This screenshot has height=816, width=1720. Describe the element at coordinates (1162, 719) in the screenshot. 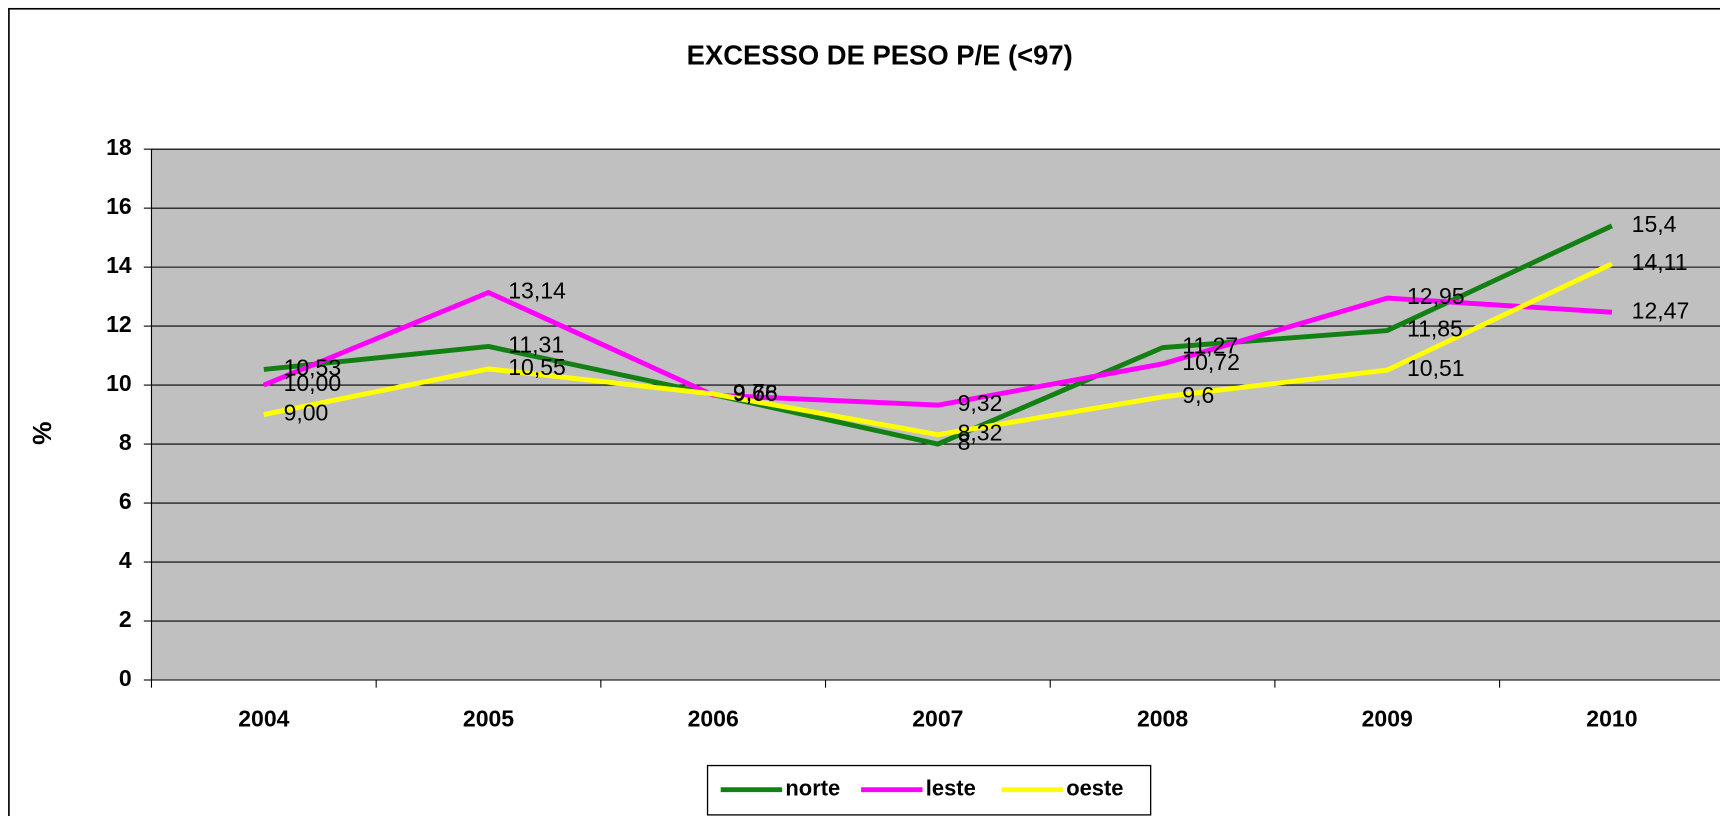

I see `x-tick-label: 2008` at that location.